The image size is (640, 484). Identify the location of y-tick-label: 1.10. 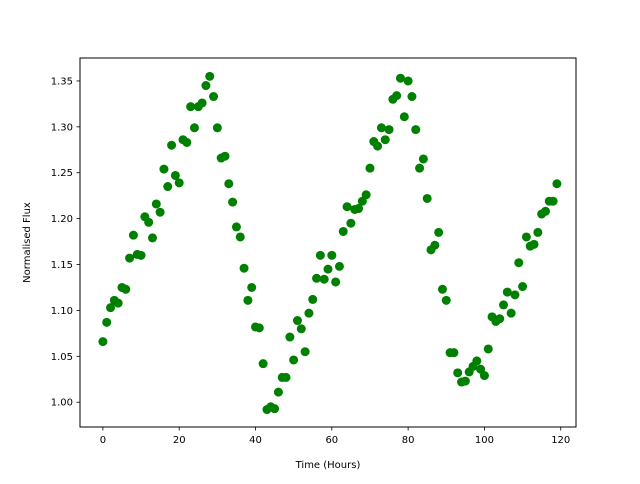
(62, 311).